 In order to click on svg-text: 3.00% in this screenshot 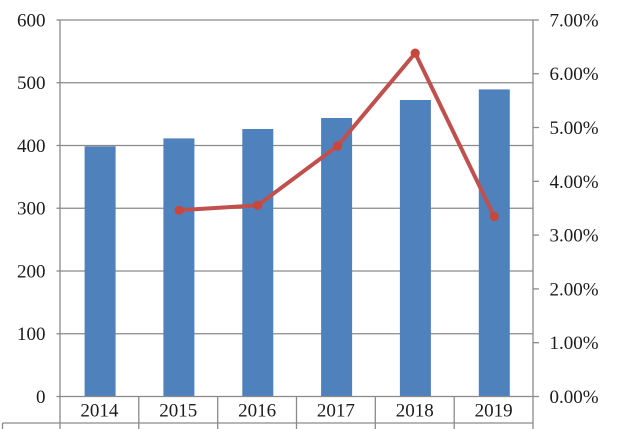, I will do `click(574, 236)`.